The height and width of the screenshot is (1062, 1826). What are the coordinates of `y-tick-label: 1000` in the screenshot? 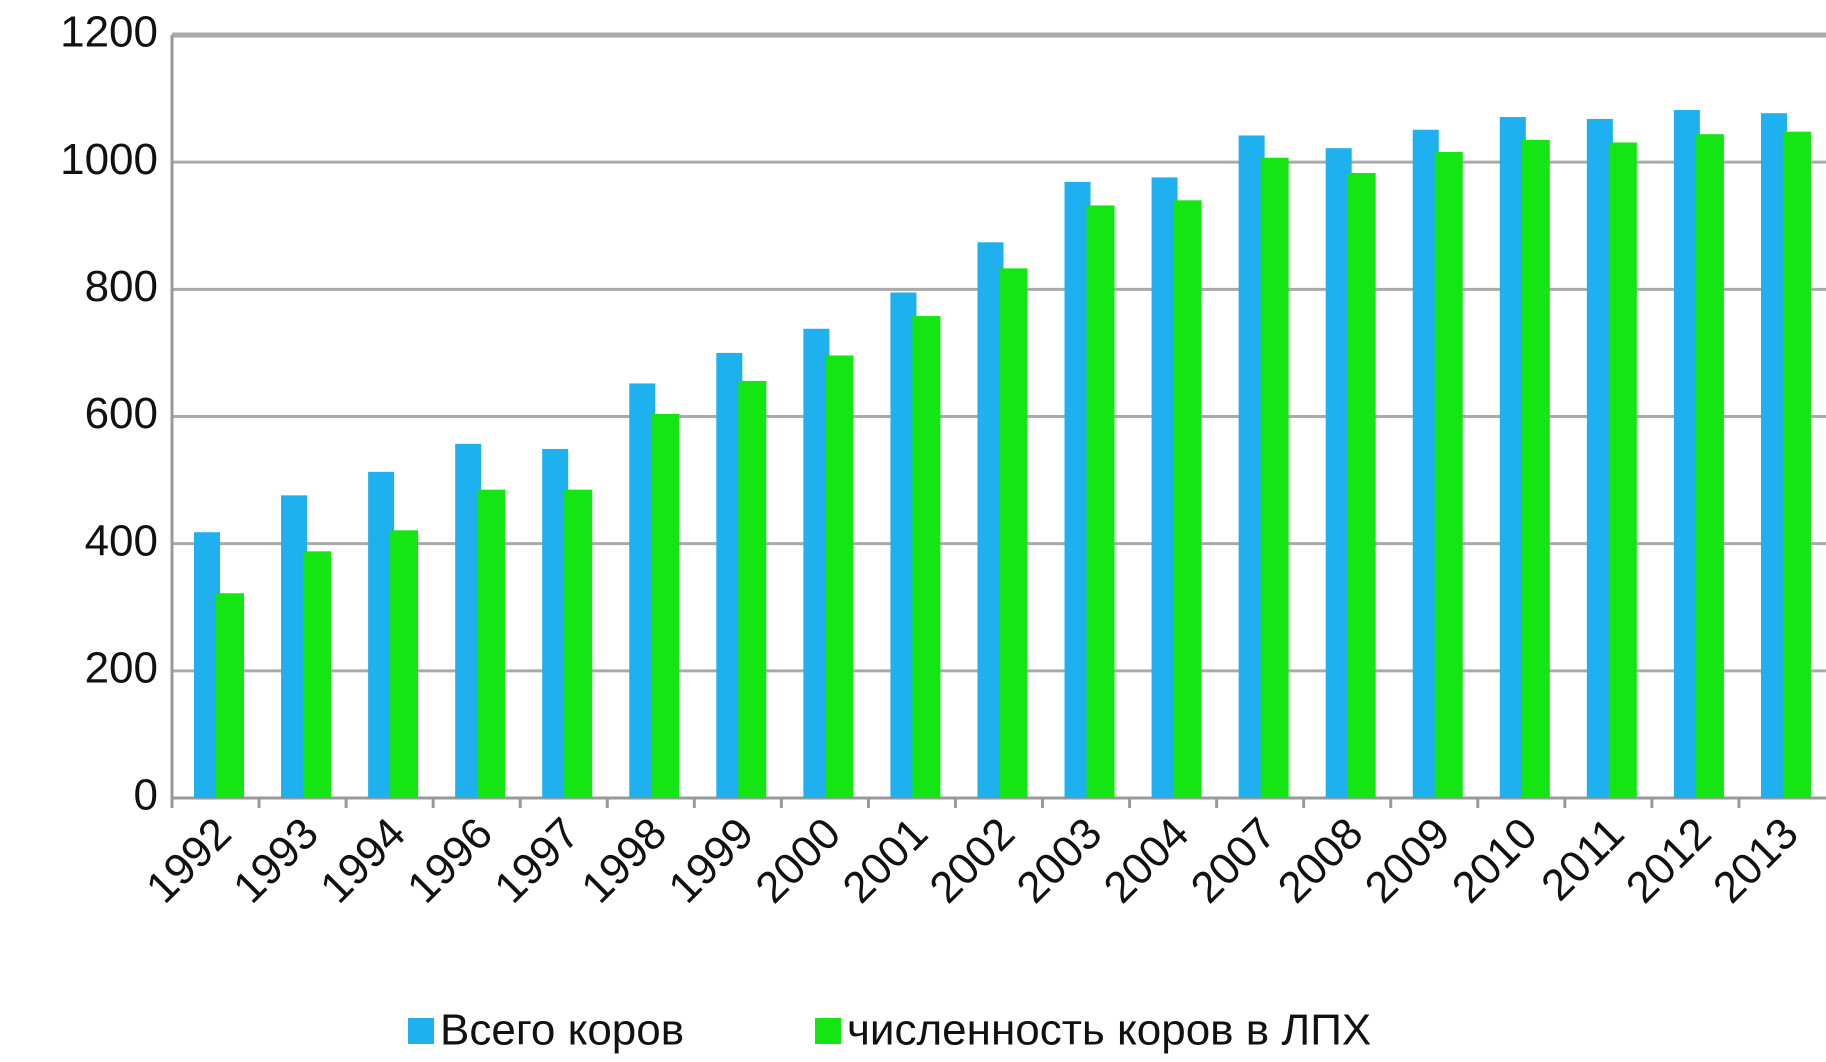 It's located at (109, 159).